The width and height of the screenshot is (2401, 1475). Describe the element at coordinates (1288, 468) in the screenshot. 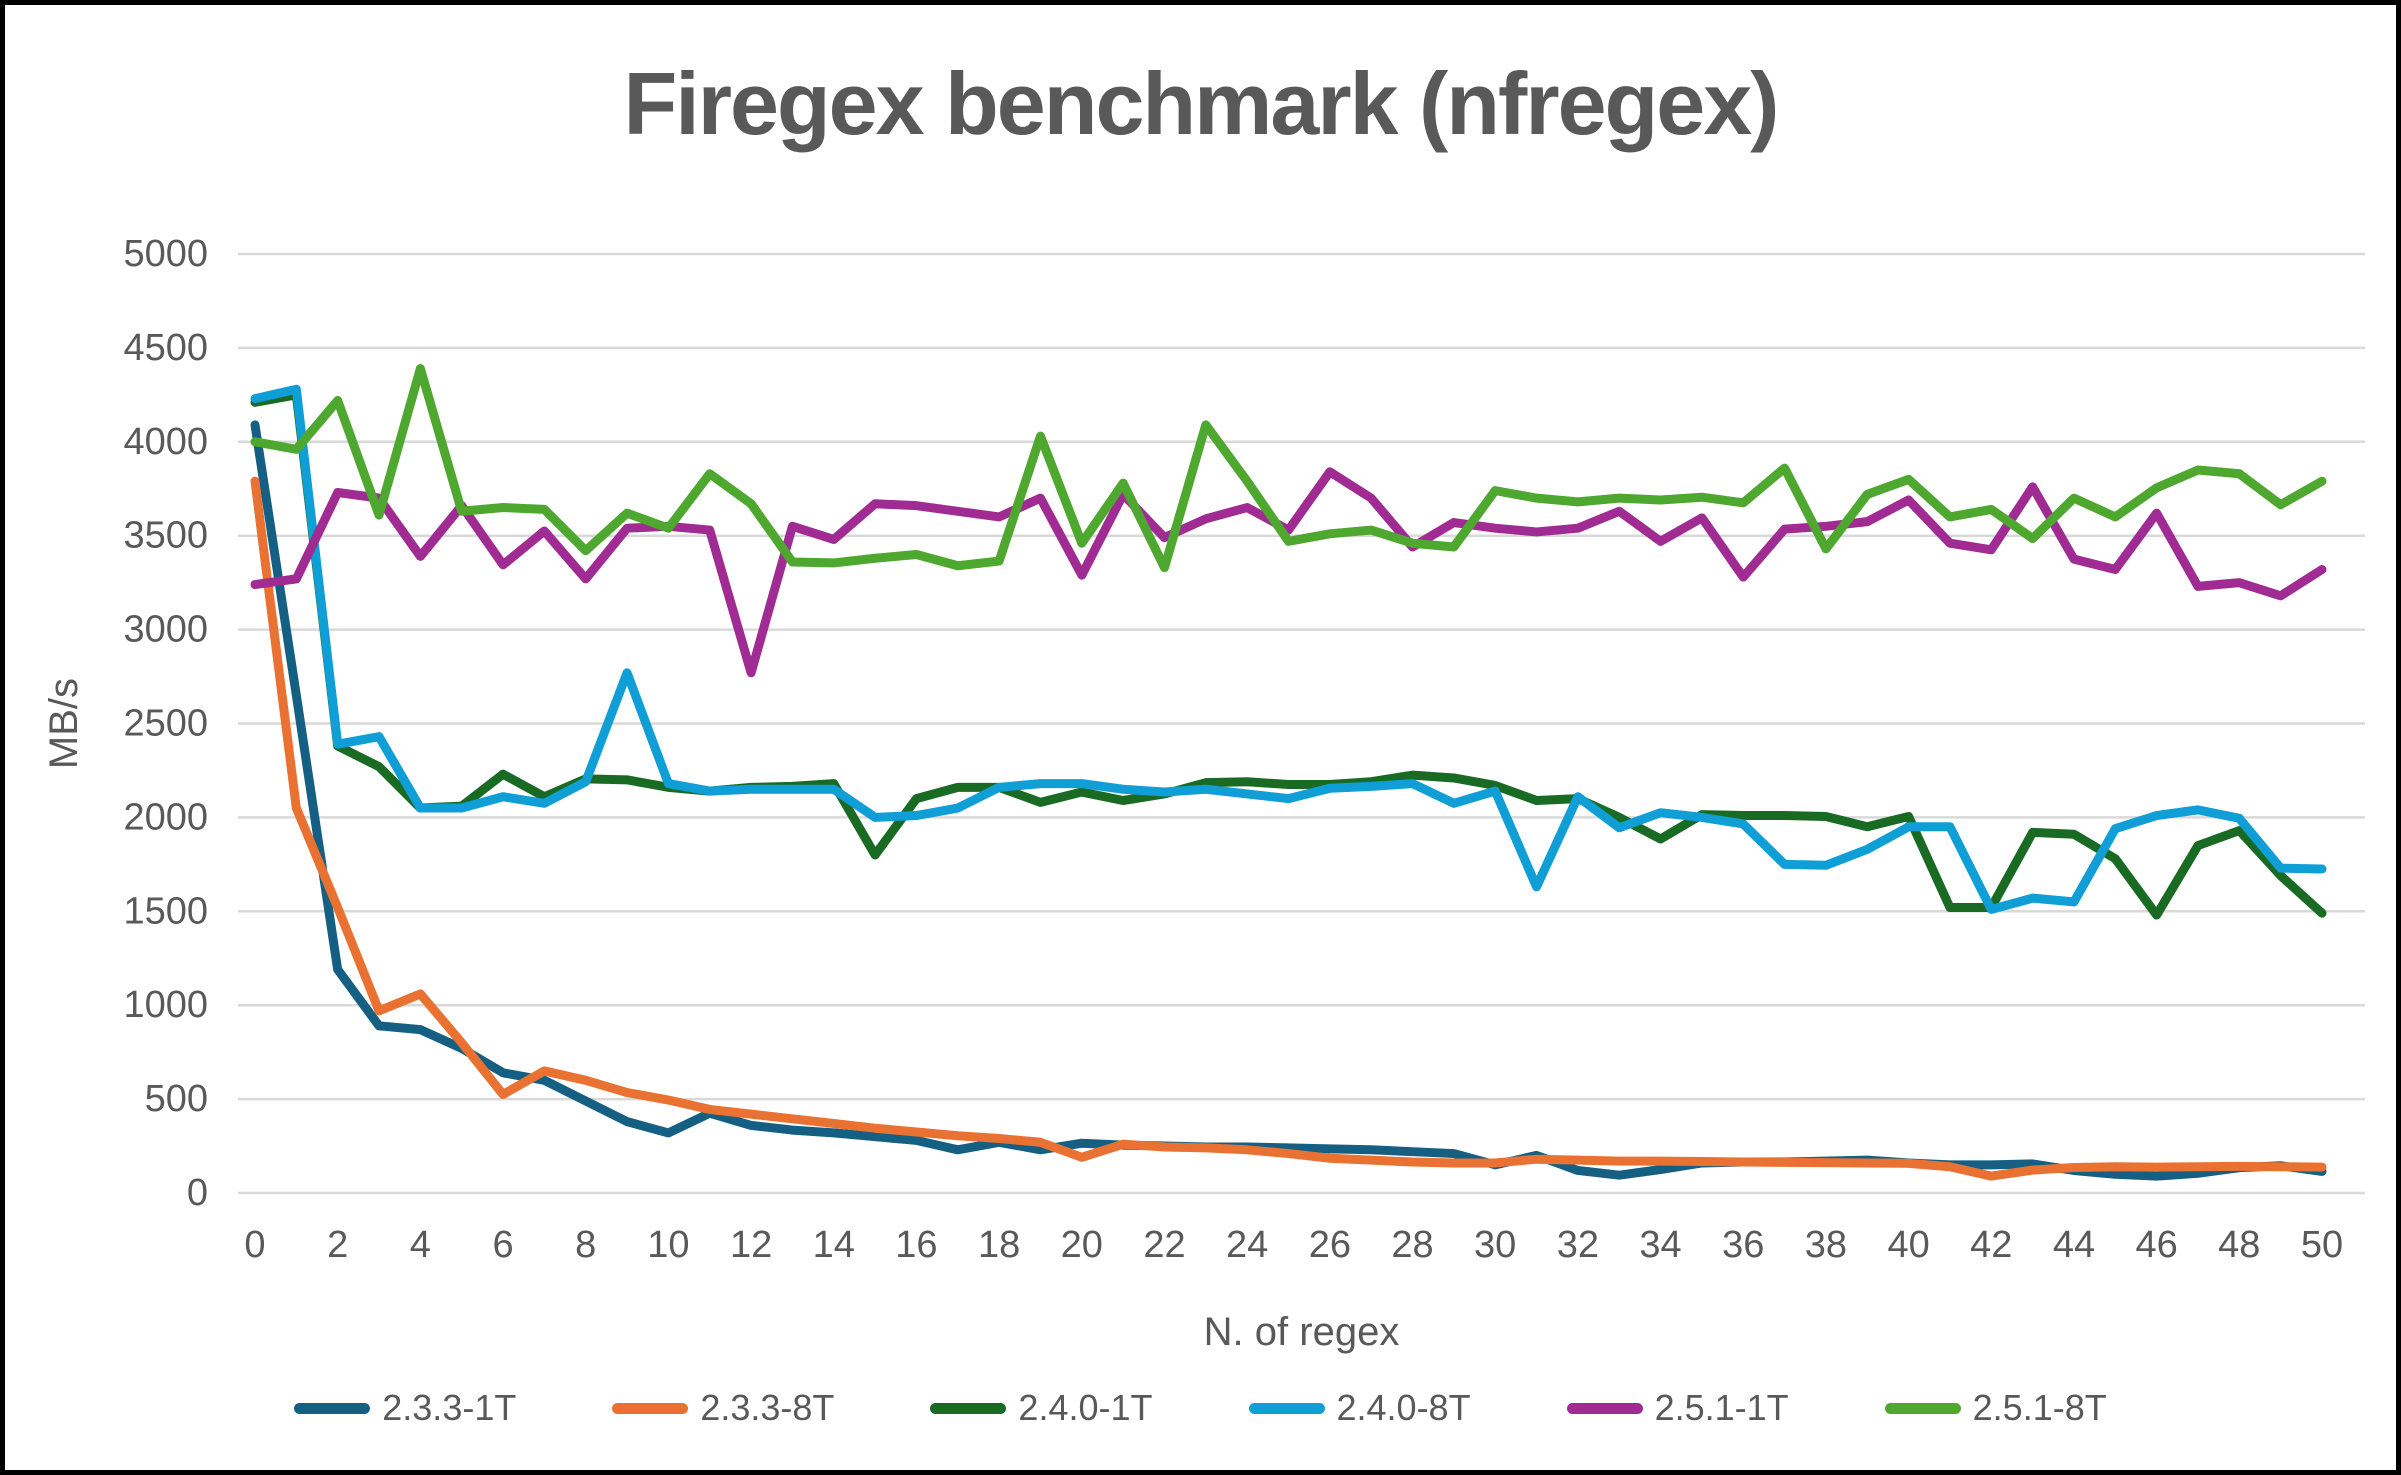

I see `series-line-2.5.1-8T` at that location.